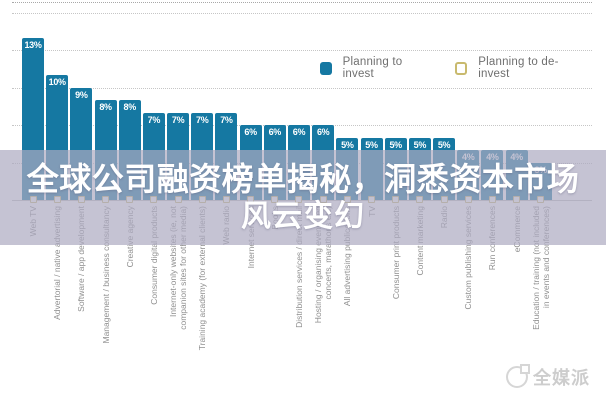 The image size is (606, 400). Describe the element at coordinates (326, 68) in the screenshot. I see `invest-swatch-icon` at that location.